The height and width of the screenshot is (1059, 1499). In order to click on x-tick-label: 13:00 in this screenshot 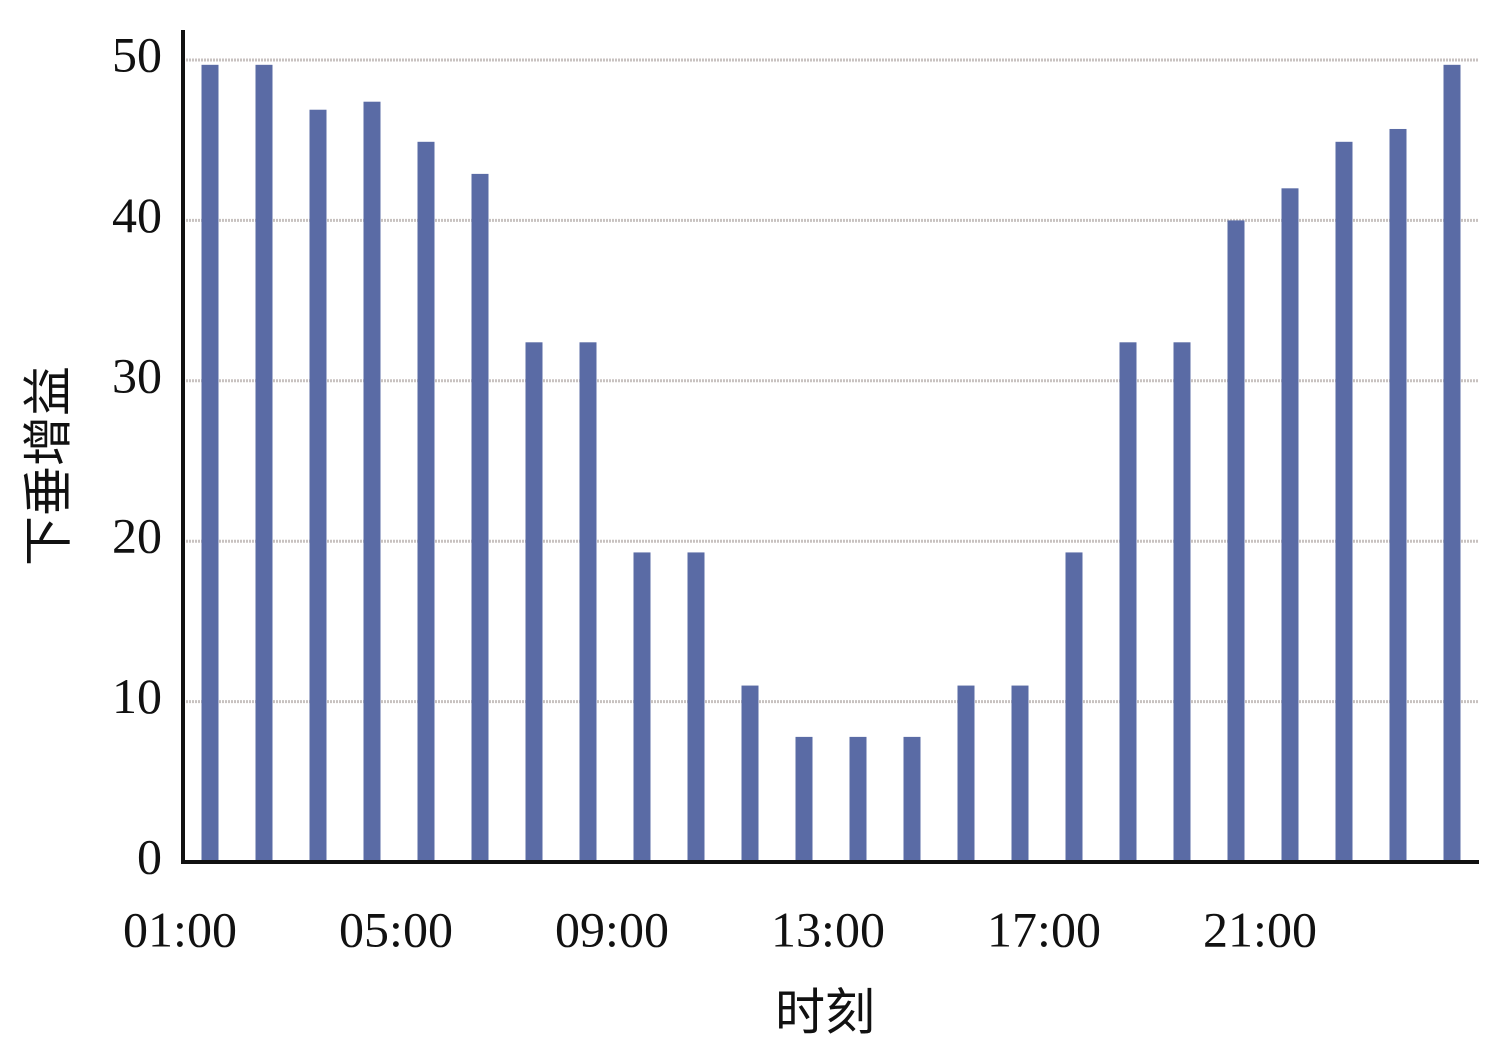, I will do `click(828, 929)`.